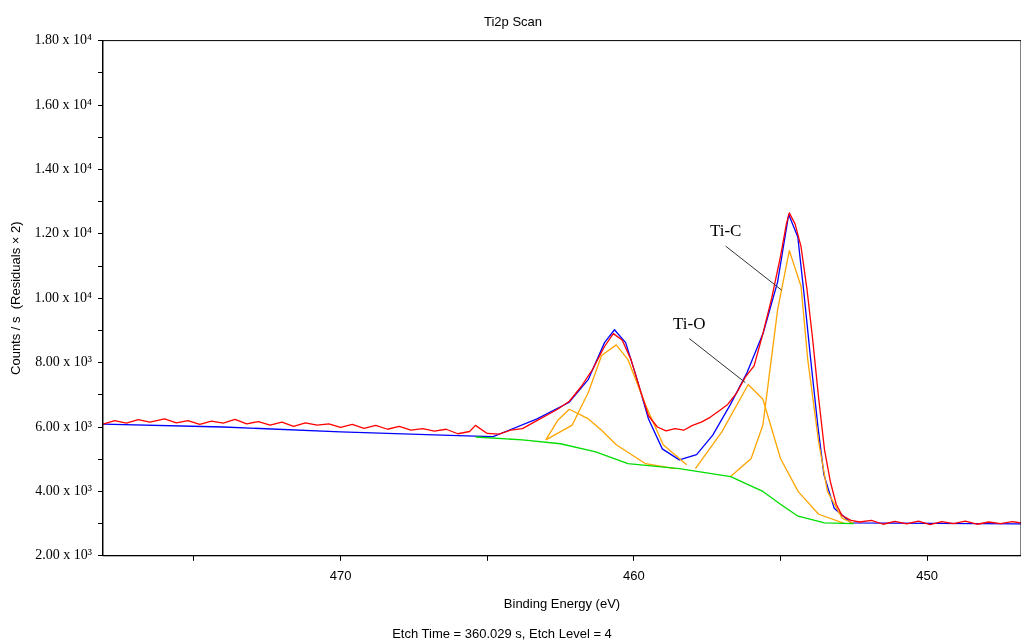 Image resolution: width=1021 pixels, height=644 pixels. I want to click on y-tick-label: 4.00 x 10³, so click(63, 491).